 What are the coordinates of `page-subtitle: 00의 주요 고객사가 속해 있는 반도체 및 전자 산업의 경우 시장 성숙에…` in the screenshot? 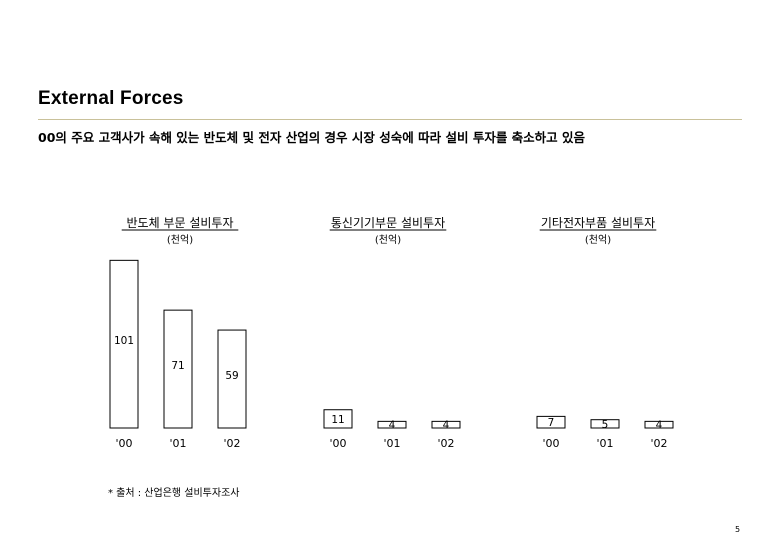 It's located at (312, 137).